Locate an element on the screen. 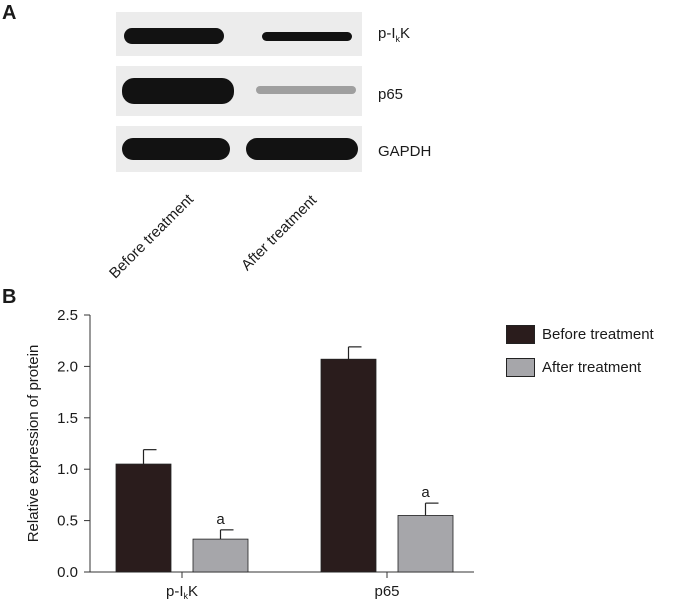 The height and width of the screenshot is (605, 691). y-axis-label: Relative expression of protein is located at coordinates (33, 444).